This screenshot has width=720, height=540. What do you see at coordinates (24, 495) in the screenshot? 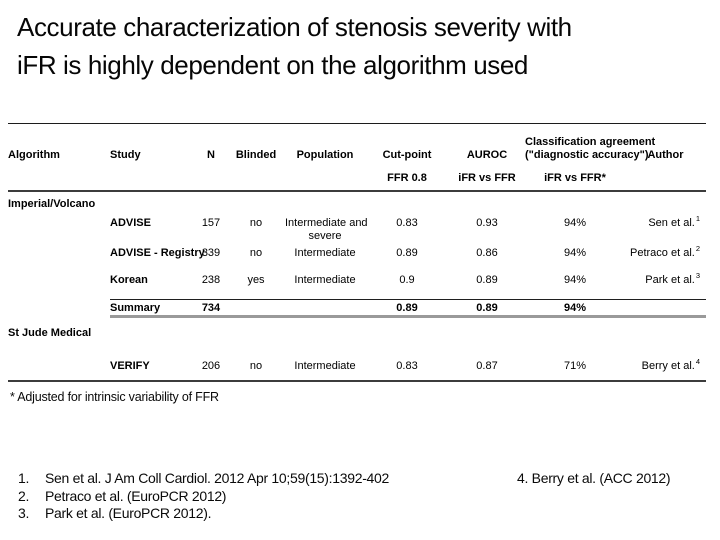
I see `reference-number: 2.` at bounding box center [24, 495].